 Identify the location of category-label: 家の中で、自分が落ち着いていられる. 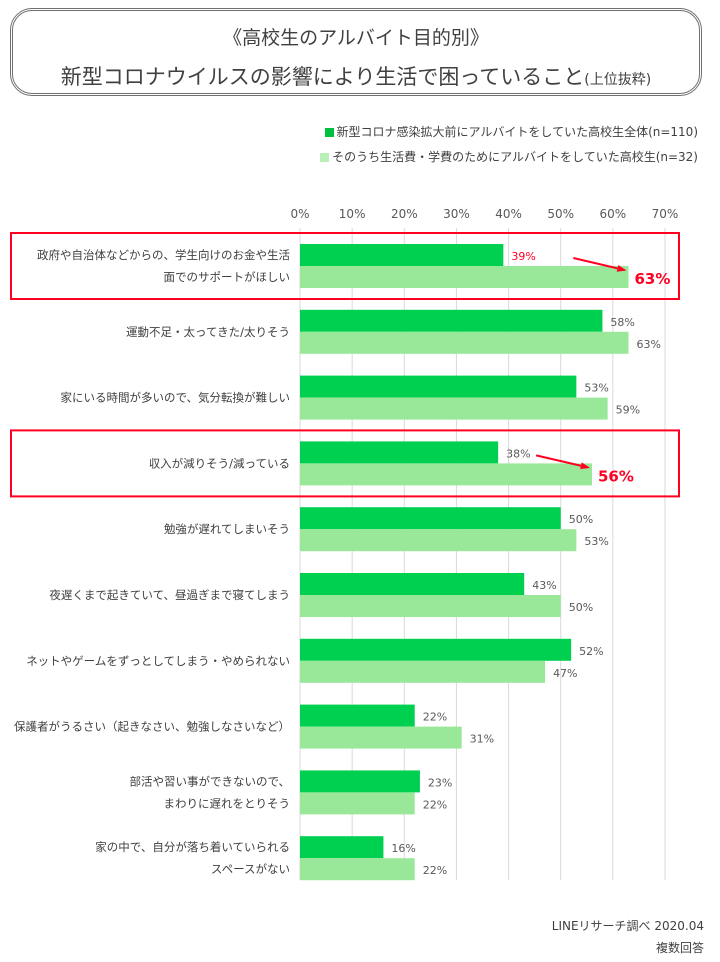
(192, 847).